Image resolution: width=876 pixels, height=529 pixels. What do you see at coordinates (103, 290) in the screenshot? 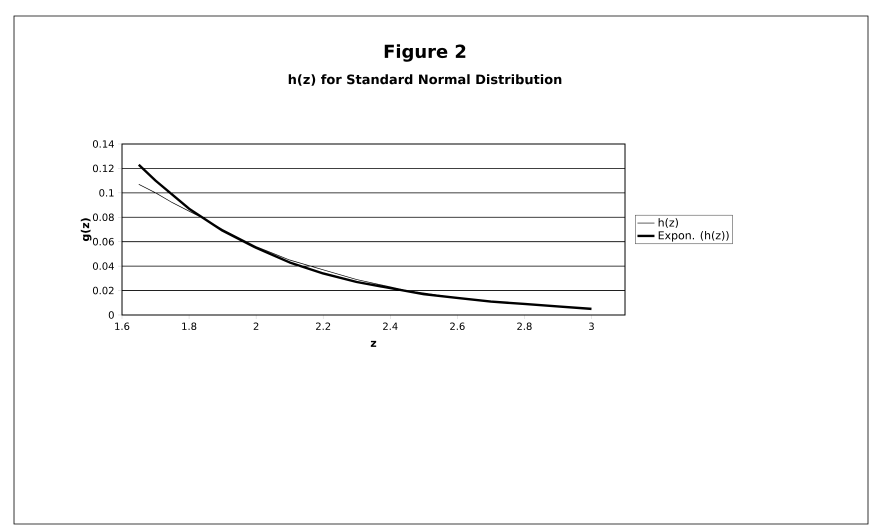
I see `y-tick-label: 0.02` at bounding box center [103, 290].